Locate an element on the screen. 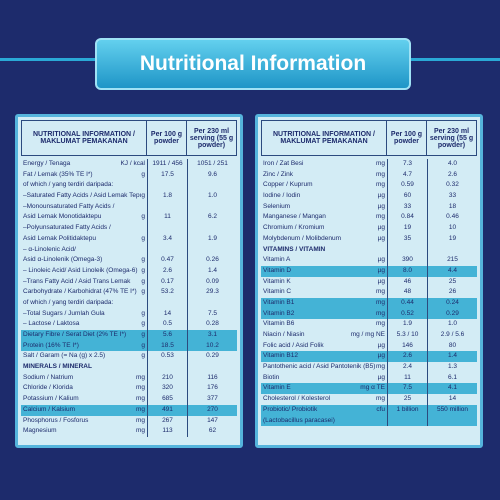 Image resolution: width=500 pixels, height=500 pixels. table-row: Zinc / Zink mg 4.7 2.6 is located at coordinates (369, 175).